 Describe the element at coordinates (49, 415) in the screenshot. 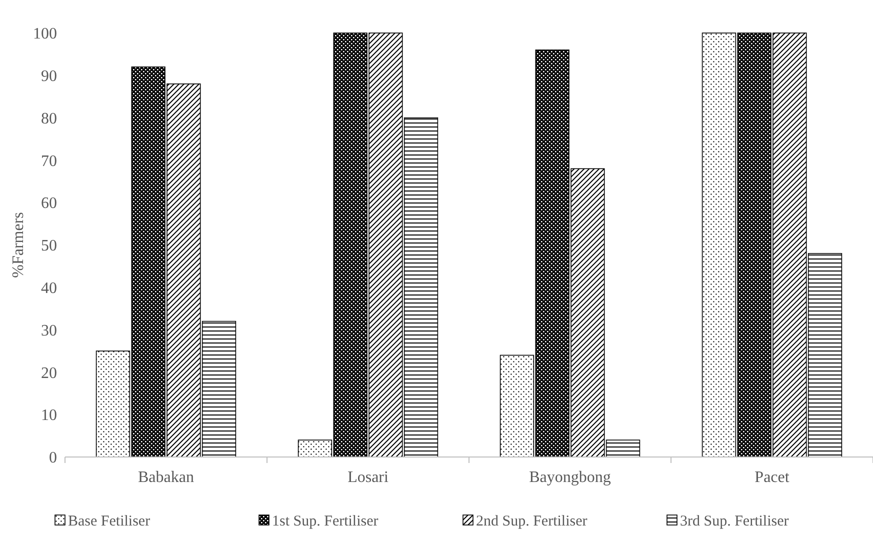

I see `y-tick-label: 10` at that location.